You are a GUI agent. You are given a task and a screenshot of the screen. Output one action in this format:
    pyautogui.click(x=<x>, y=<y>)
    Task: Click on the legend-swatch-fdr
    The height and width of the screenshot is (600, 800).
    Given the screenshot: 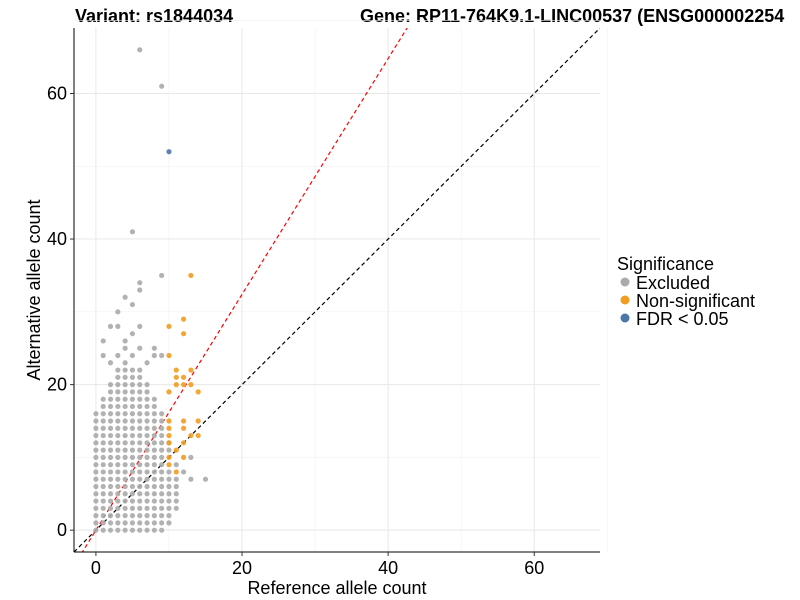 What is the action you would take?
    pyautogui.click(x=625, y=318)
    